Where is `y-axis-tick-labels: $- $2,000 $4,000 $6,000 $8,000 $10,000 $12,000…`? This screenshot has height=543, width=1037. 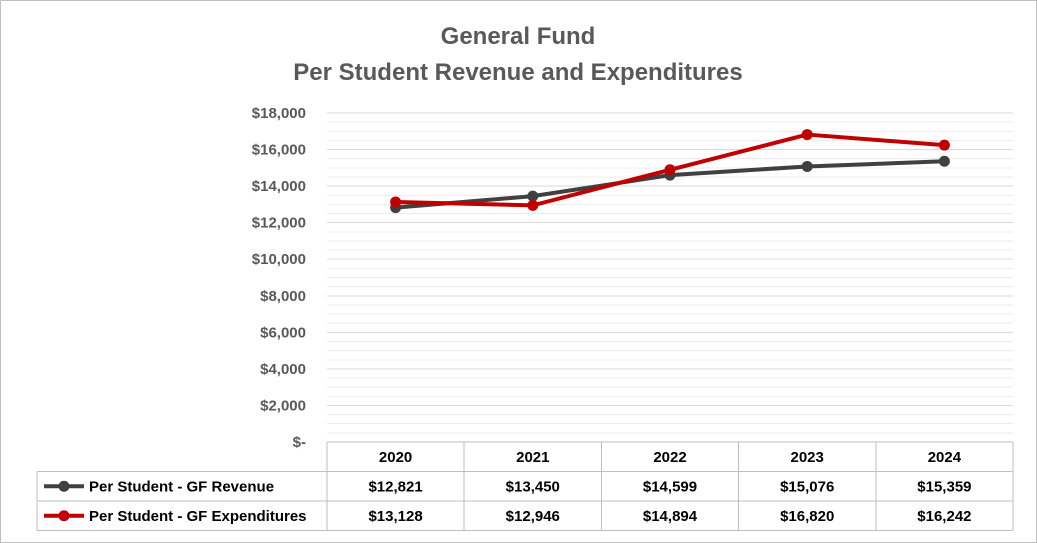 y-axis-tick-labels: $- $2,000 $4,000 $6,000 $8,000 $10,000 $12,000… is located at coordinates (279, 278).